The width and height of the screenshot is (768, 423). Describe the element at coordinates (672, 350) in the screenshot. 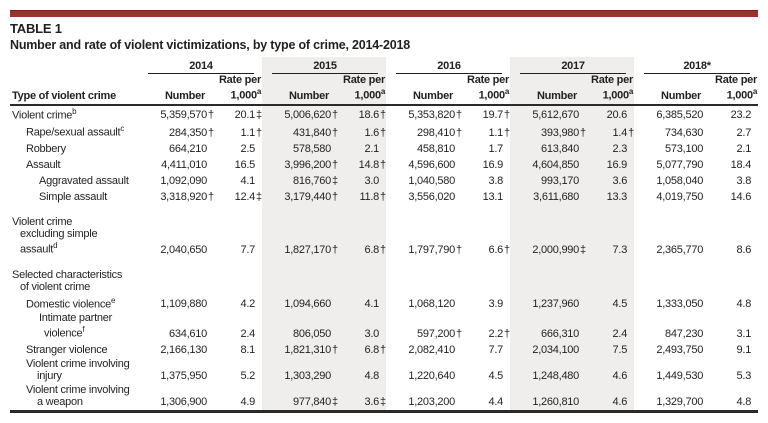

I see `stranger-violence-2018-number: 2,493,750` at that location.